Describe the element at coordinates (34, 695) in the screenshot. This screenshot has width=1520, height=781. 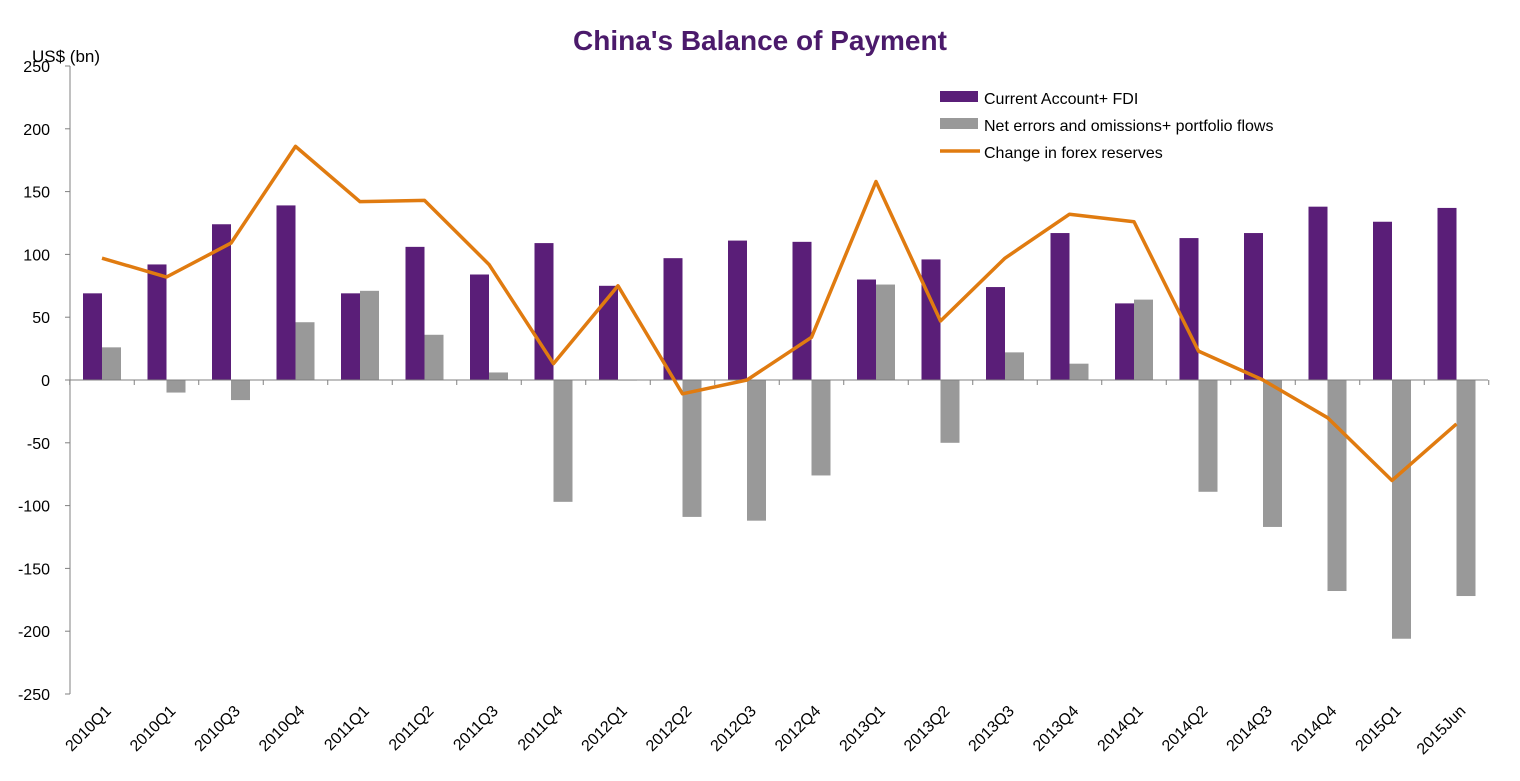
I see `y-tick-label: -250` at that location.